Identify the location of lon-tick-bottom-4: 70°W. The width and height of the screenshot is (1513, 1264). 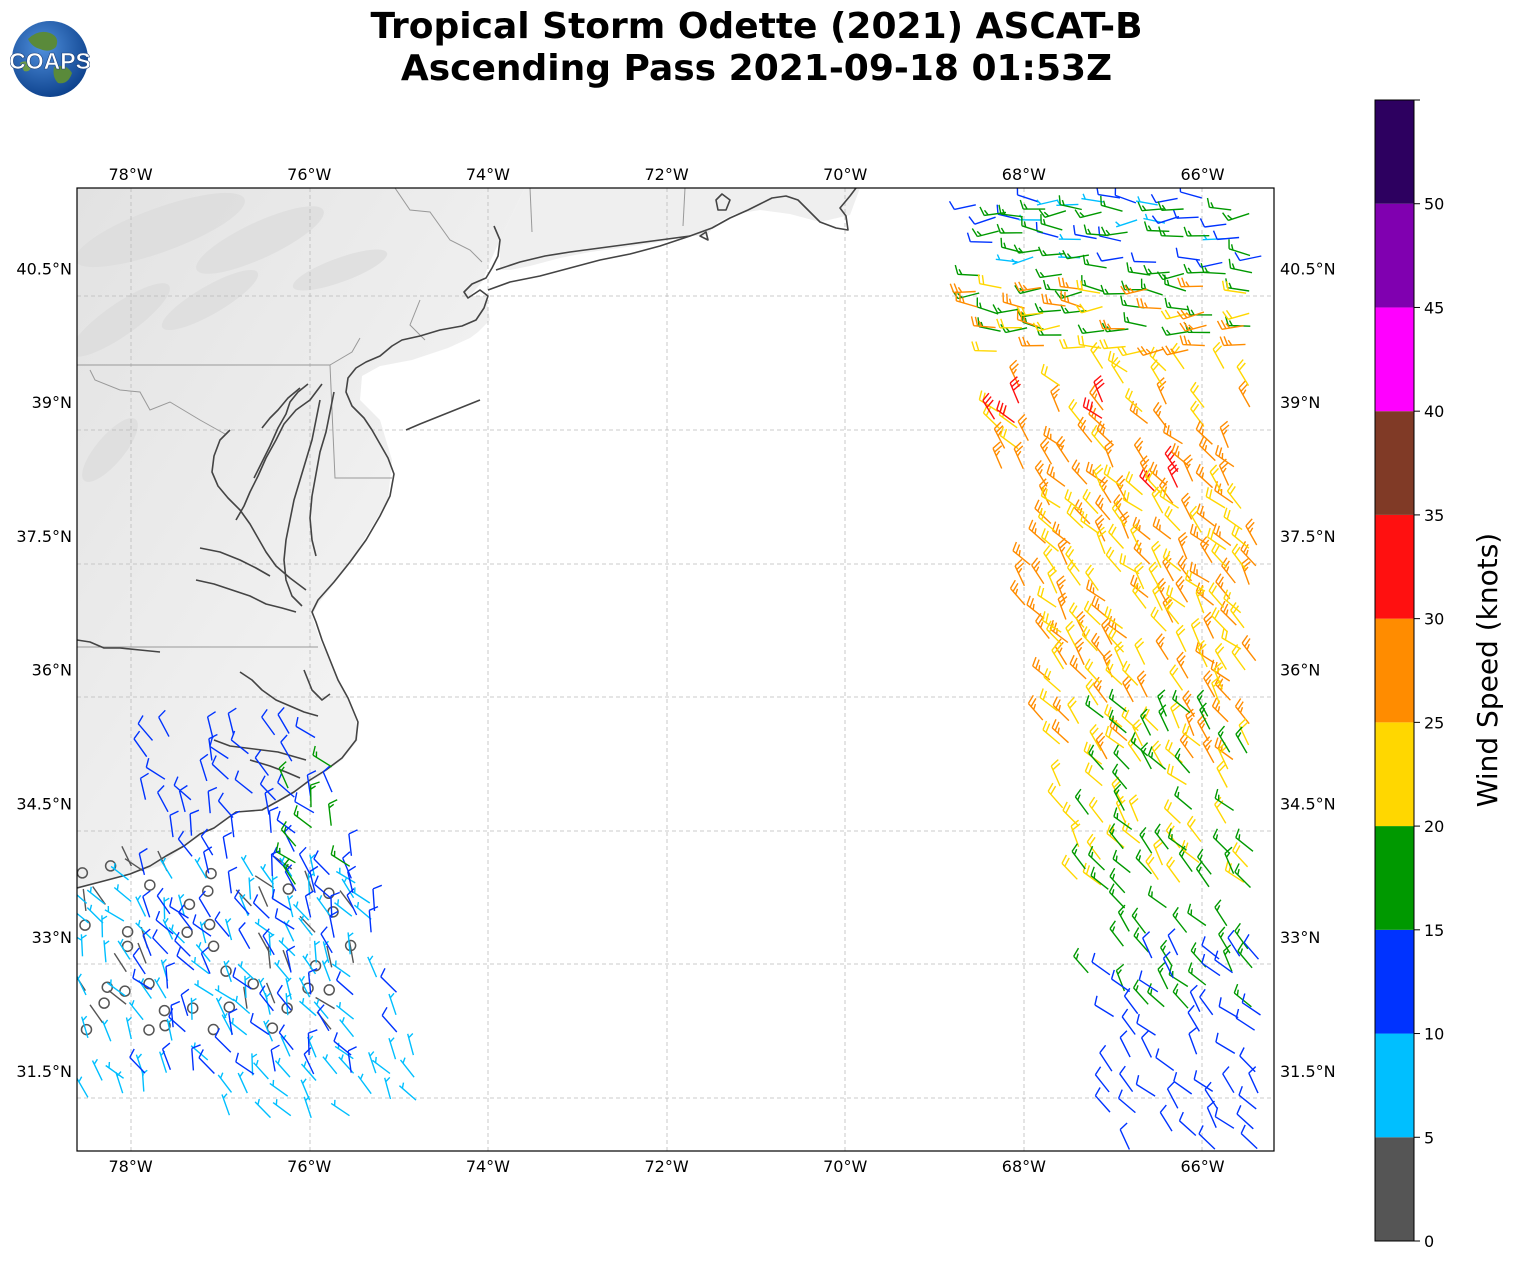
(845, 1166).